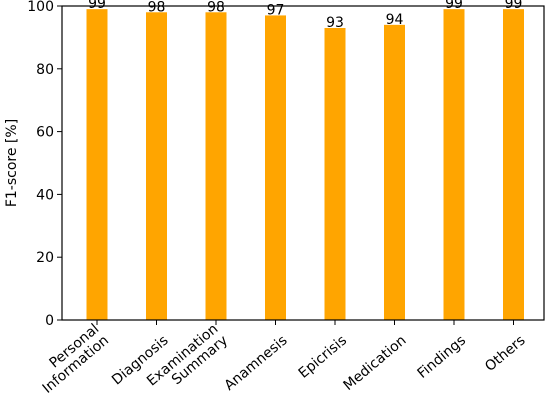  I want to click on x-tick-label: PersonalInformation, so click(71, 359).